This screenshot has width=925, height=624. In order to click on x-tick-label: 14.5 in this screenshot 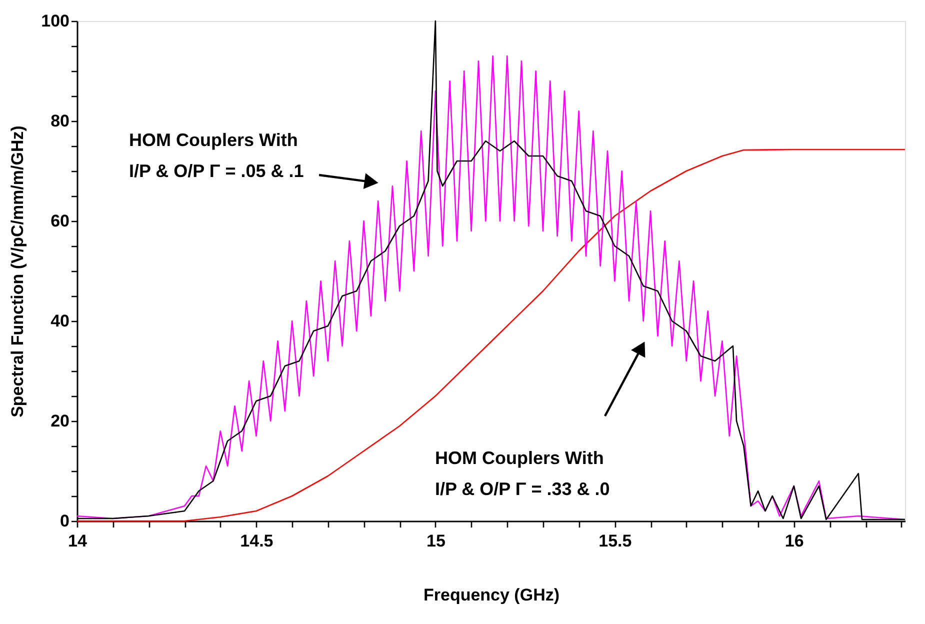, I will do `click(257, 541)`.